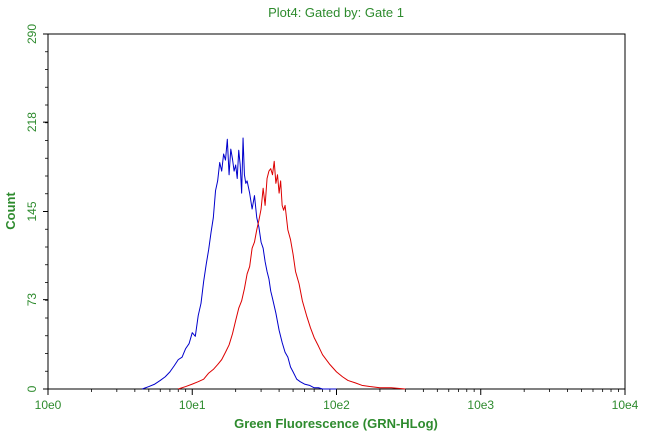  I want to click on y-axis-ticks: 0 73 145 218 290, so click(36, 208).